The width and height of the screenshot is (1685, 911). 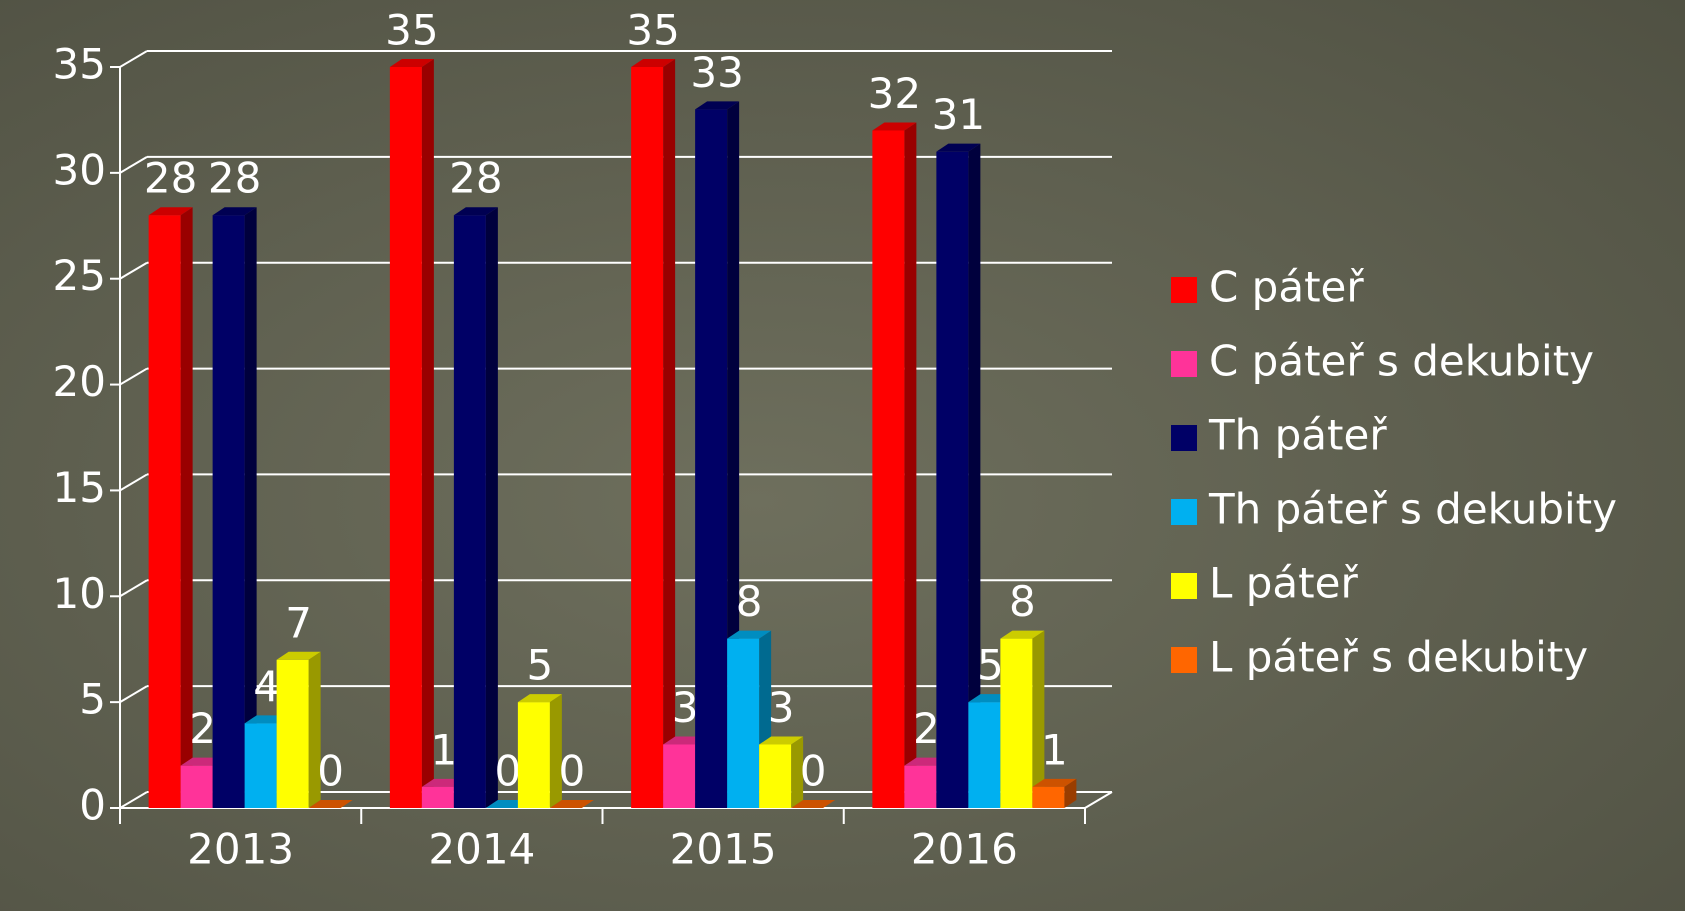 I want to click on floor-edge, so click(x=1098, y=800).